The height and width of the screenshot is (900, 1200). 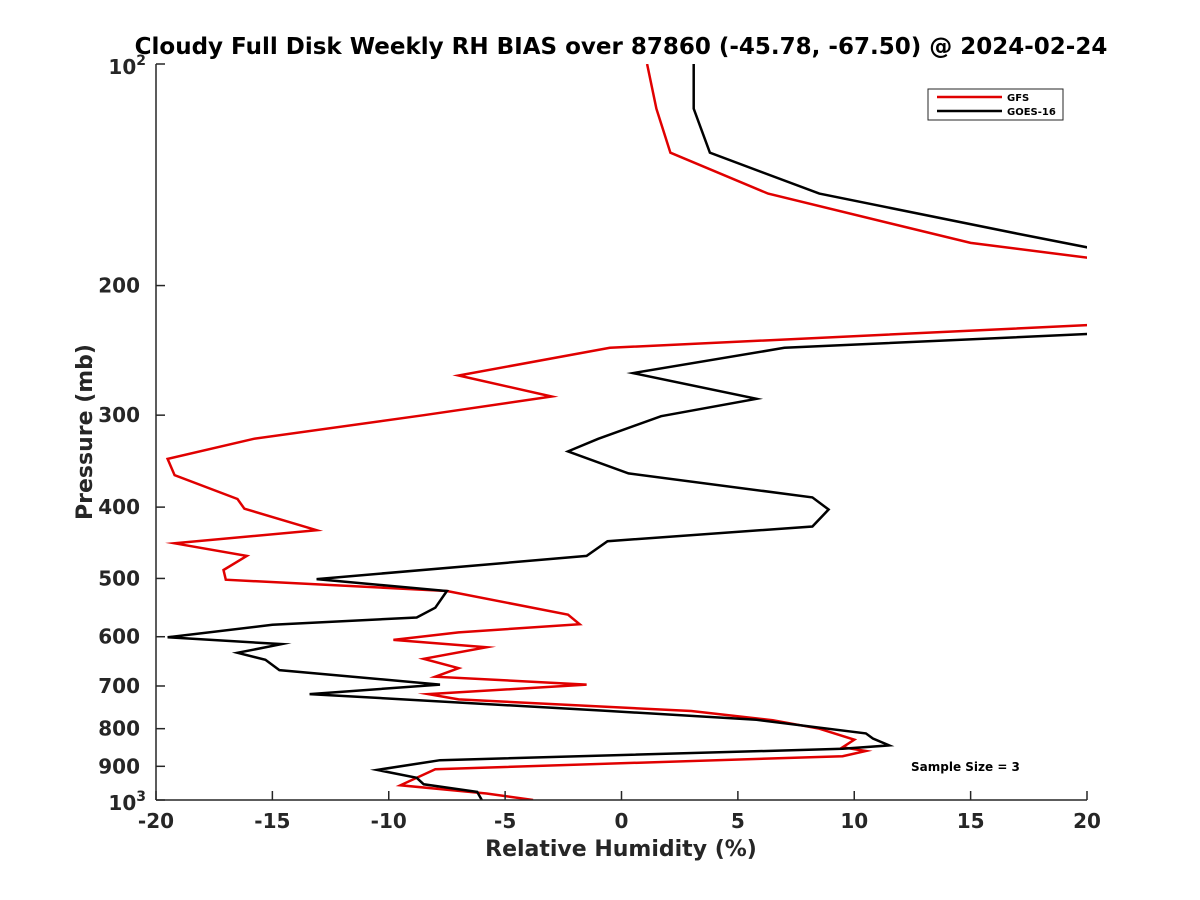 What do you see at coordinates (1087, 821) in the screenshot?
I see `x-tick-label: 20` at bounding box center [1087, 821].